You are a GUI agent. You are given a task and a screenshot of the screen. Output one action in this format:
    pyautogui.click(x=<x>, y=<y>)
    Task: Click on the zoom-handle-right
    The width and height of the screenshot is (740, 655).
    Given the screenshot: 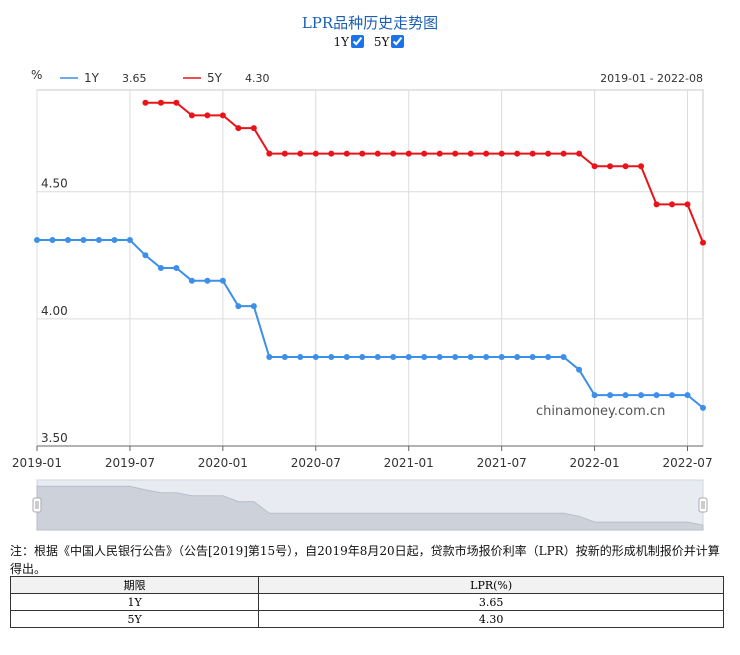 What is the action you would take?
    pyautogui.click(x=703, y=505)
    